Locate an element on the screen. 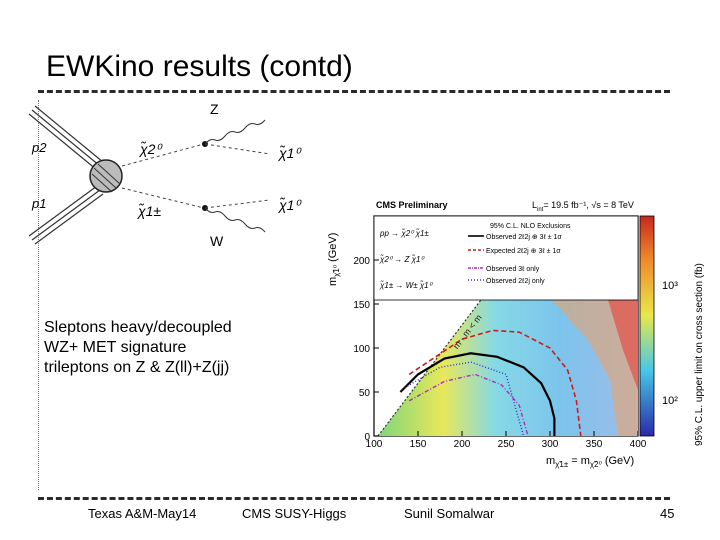 Image resolution: width=720 pixels, height=540 pixels. z-tick-label: 10² is located at coordinates (670, 401).